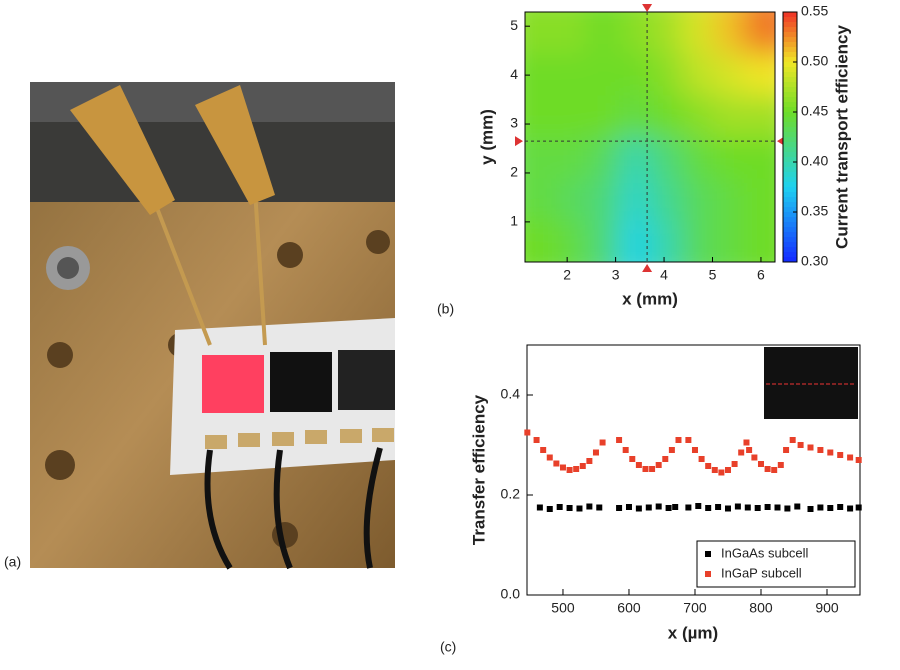 This screenshot has height=670, width=900. I want to click on y-tick-label: 2, so click(514, 172).